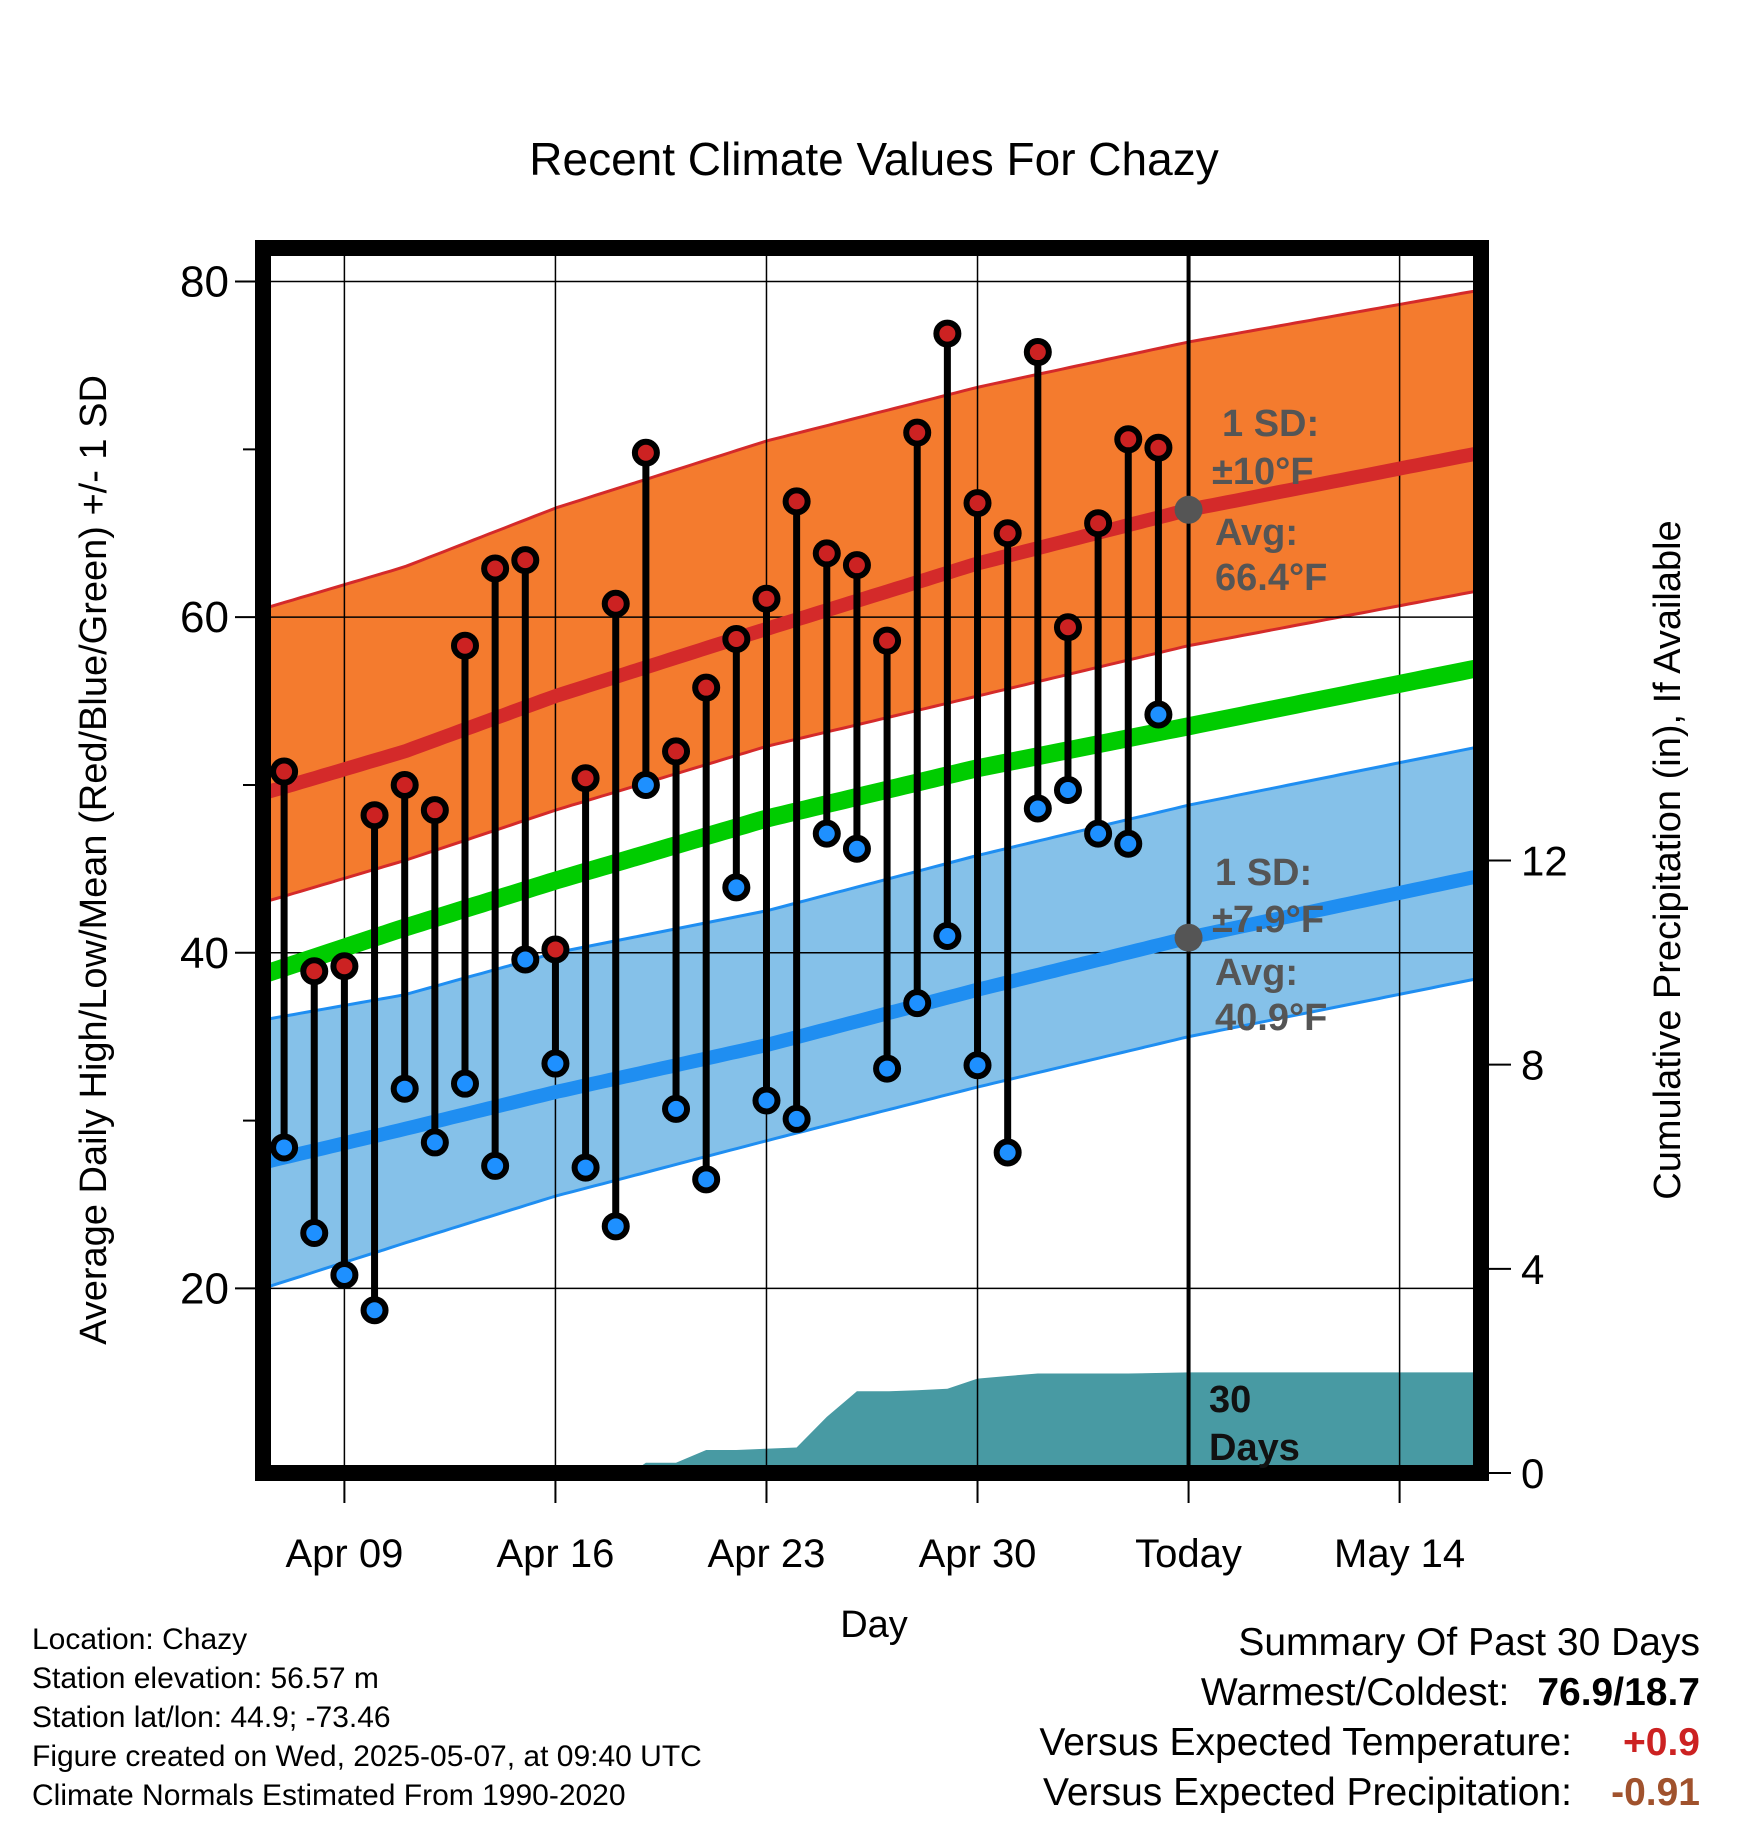 This screenshot has width=1748, height=1828. Describe the element at coordinates (978, 1554) in the screenshot. I see `x-tick-label: Apr 30` at that location.